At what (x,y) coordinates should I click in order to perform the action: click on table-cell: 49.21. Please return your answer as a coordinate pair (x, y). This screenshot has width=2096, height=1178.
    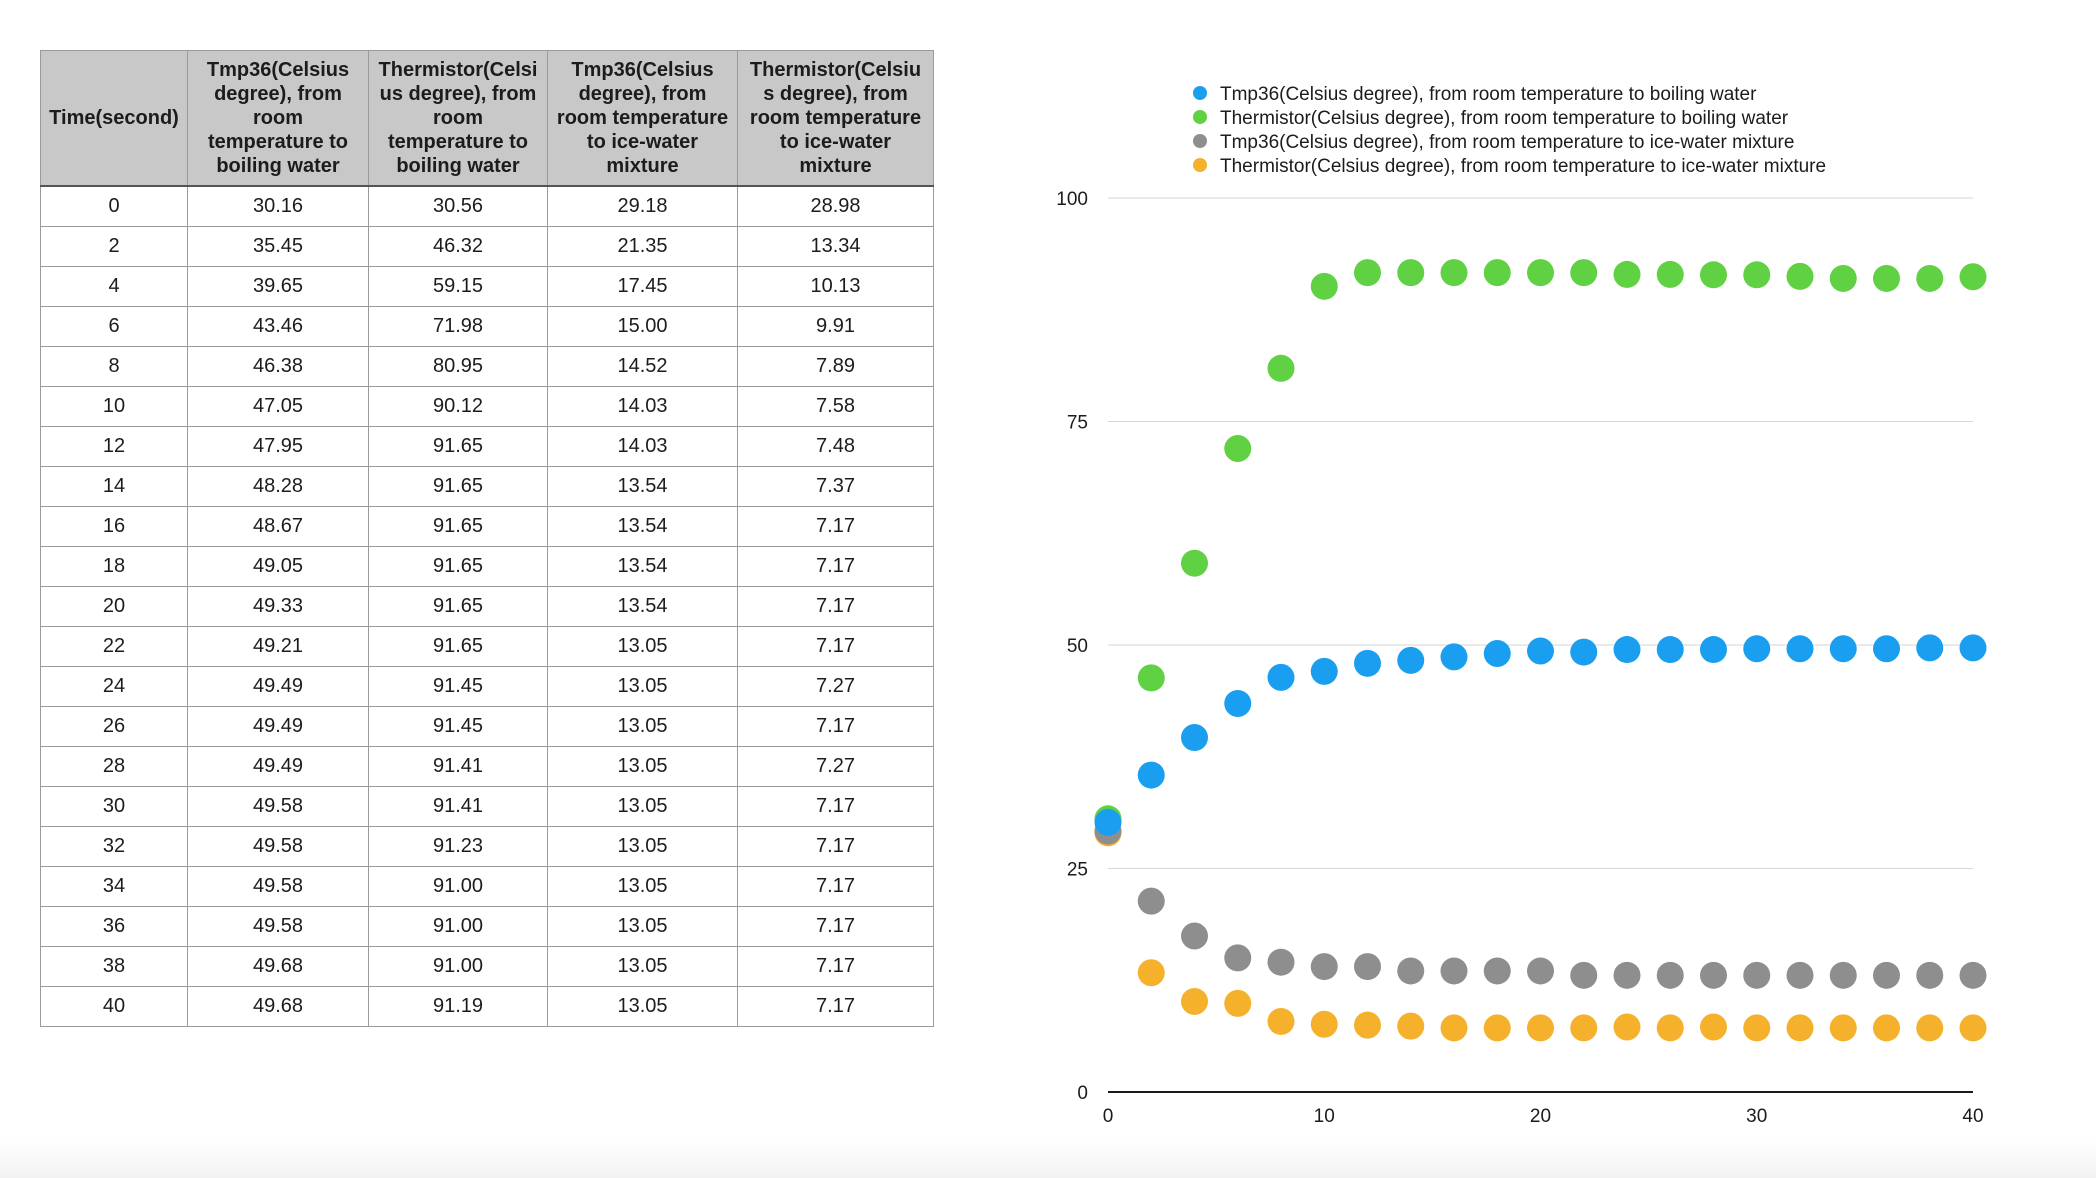
    Looking at the image, I should click on (278, 646).